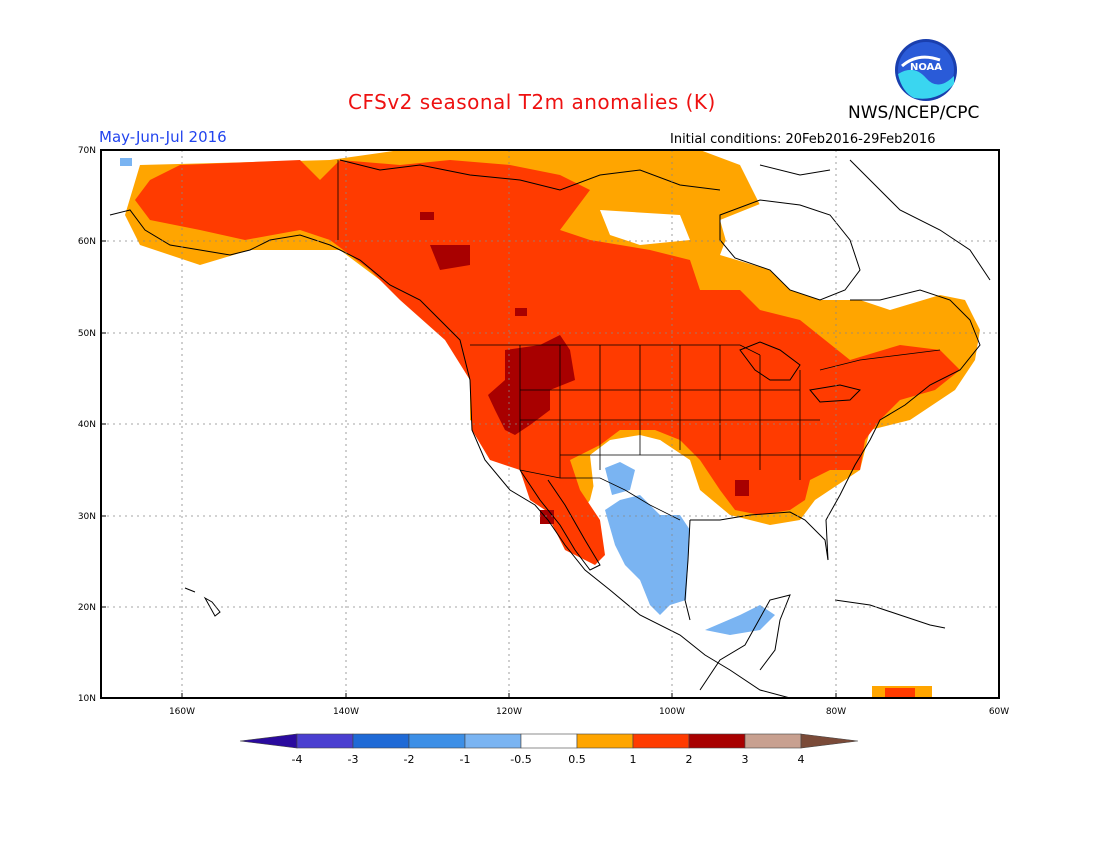 This screenshot has height=850, width=1100. I want to click on chart-title: CFSv2 seasonal T2m anomalies (K), so click(532, 102).